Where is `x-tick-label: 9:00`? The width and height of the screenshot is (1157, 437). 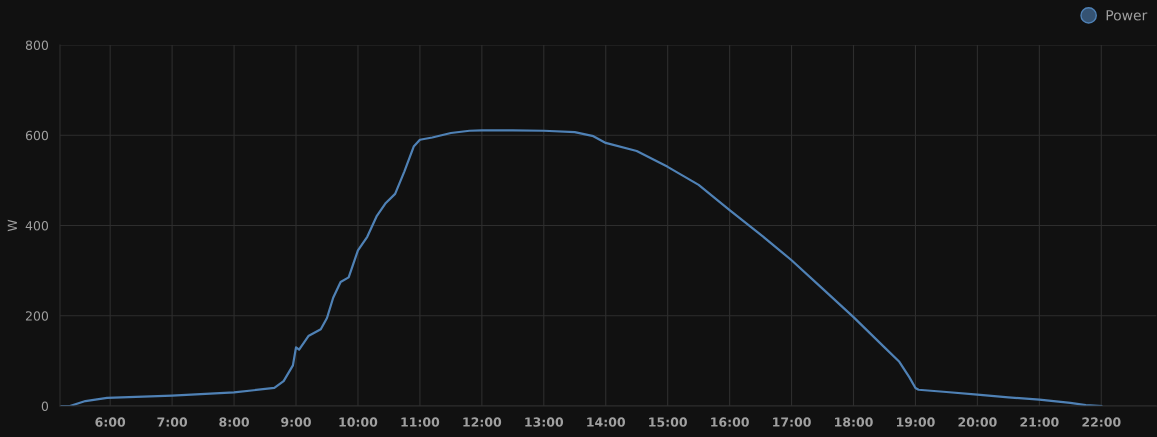 x-tick-label: 9:00 is located at coordinates (296, 422).